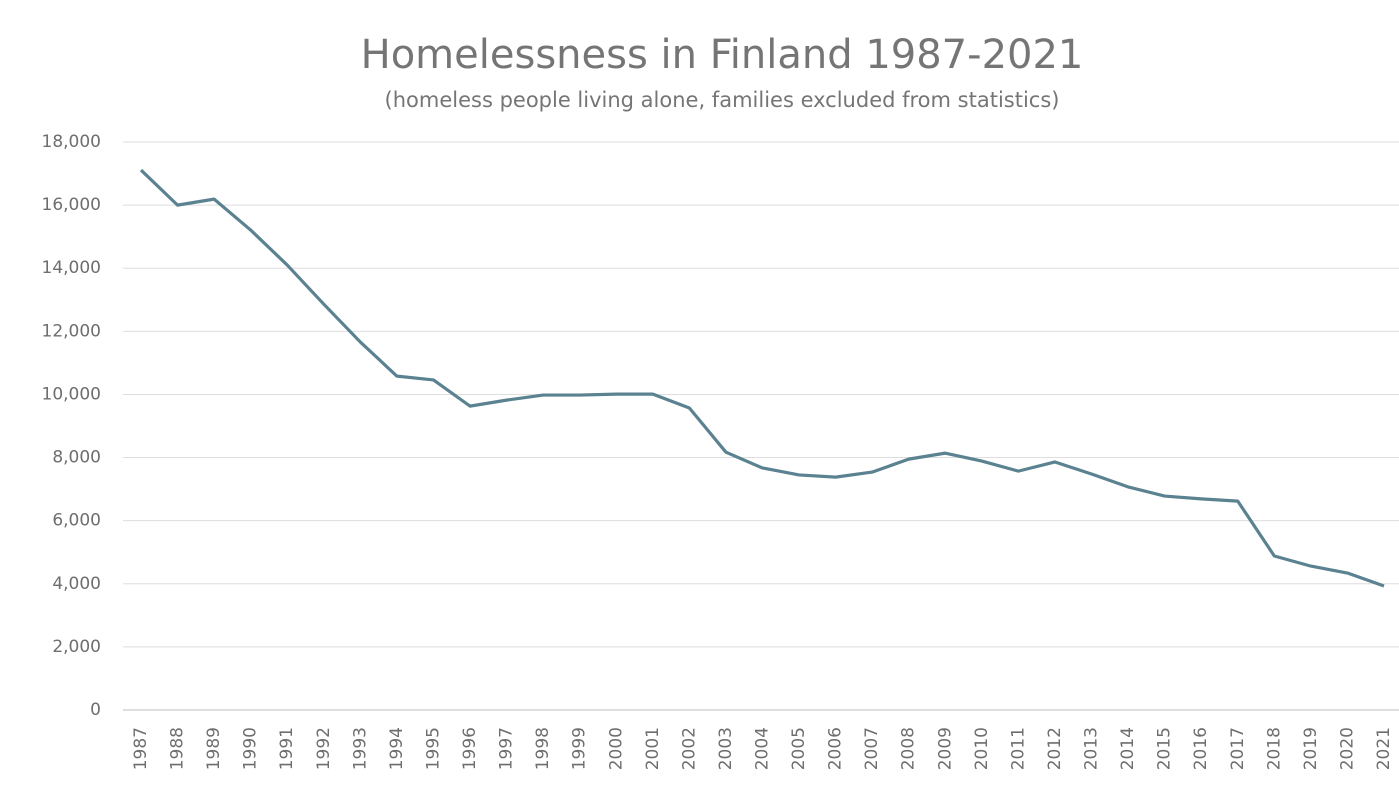  What do you see at coordinates (76, 458) in the screenshot?
I see `y-tick-label: 8,000` at bounding box center [76, 458].